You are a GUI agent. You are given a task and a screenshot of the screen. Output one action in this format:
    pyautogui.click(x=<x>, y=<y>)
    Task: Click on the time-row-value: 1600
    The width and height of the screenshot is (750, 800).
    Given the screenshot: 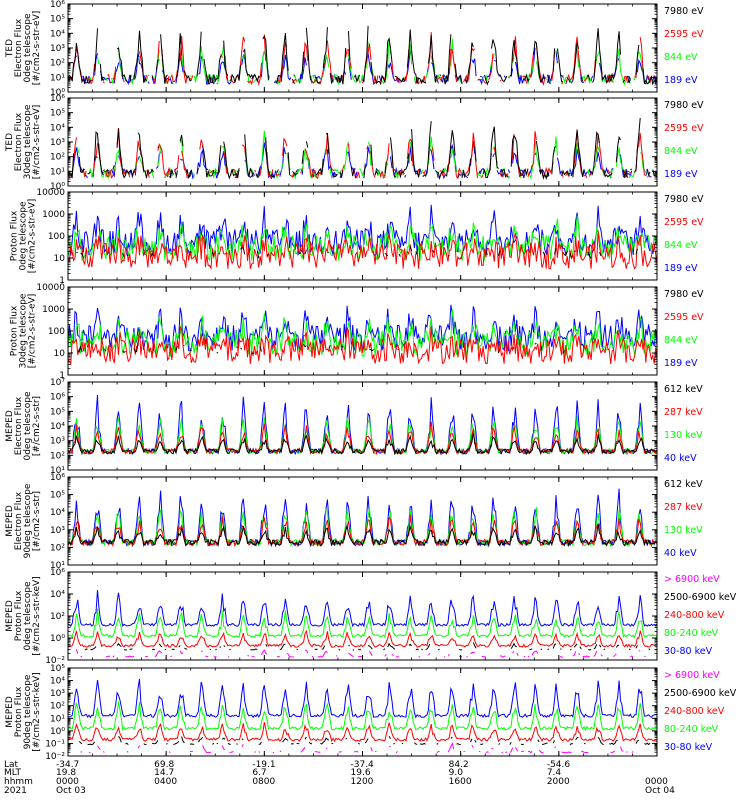 What is the action you would take?
    pyautogui.click(x=460, y=782)
    